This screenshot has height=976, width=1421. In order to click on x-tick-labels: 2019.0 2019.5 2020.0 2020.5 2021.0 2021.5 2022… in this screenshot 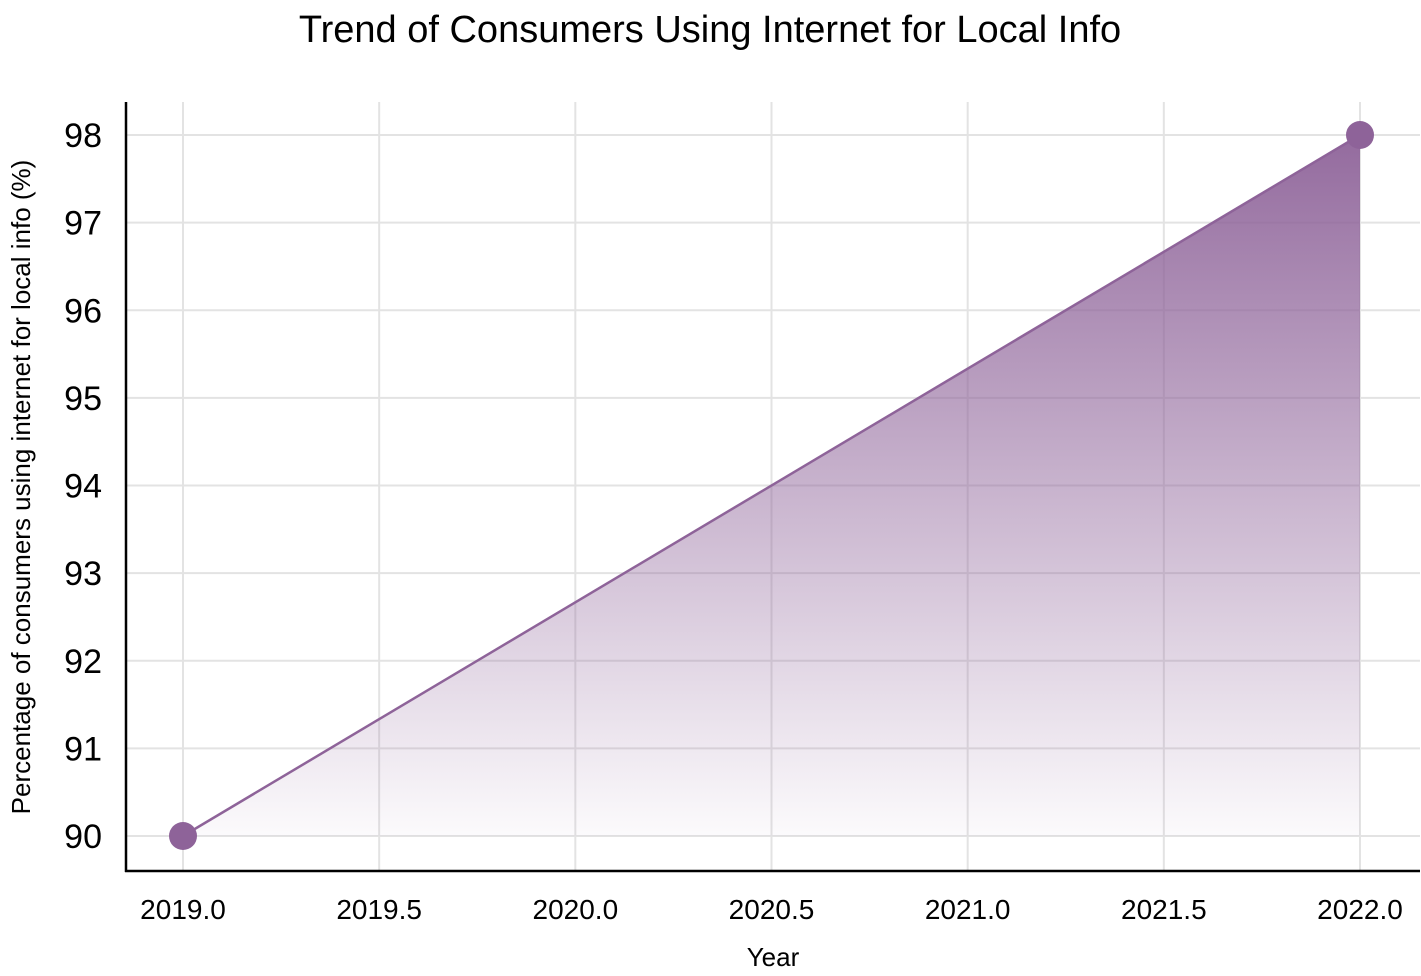, I will do `click(771, 909)`.